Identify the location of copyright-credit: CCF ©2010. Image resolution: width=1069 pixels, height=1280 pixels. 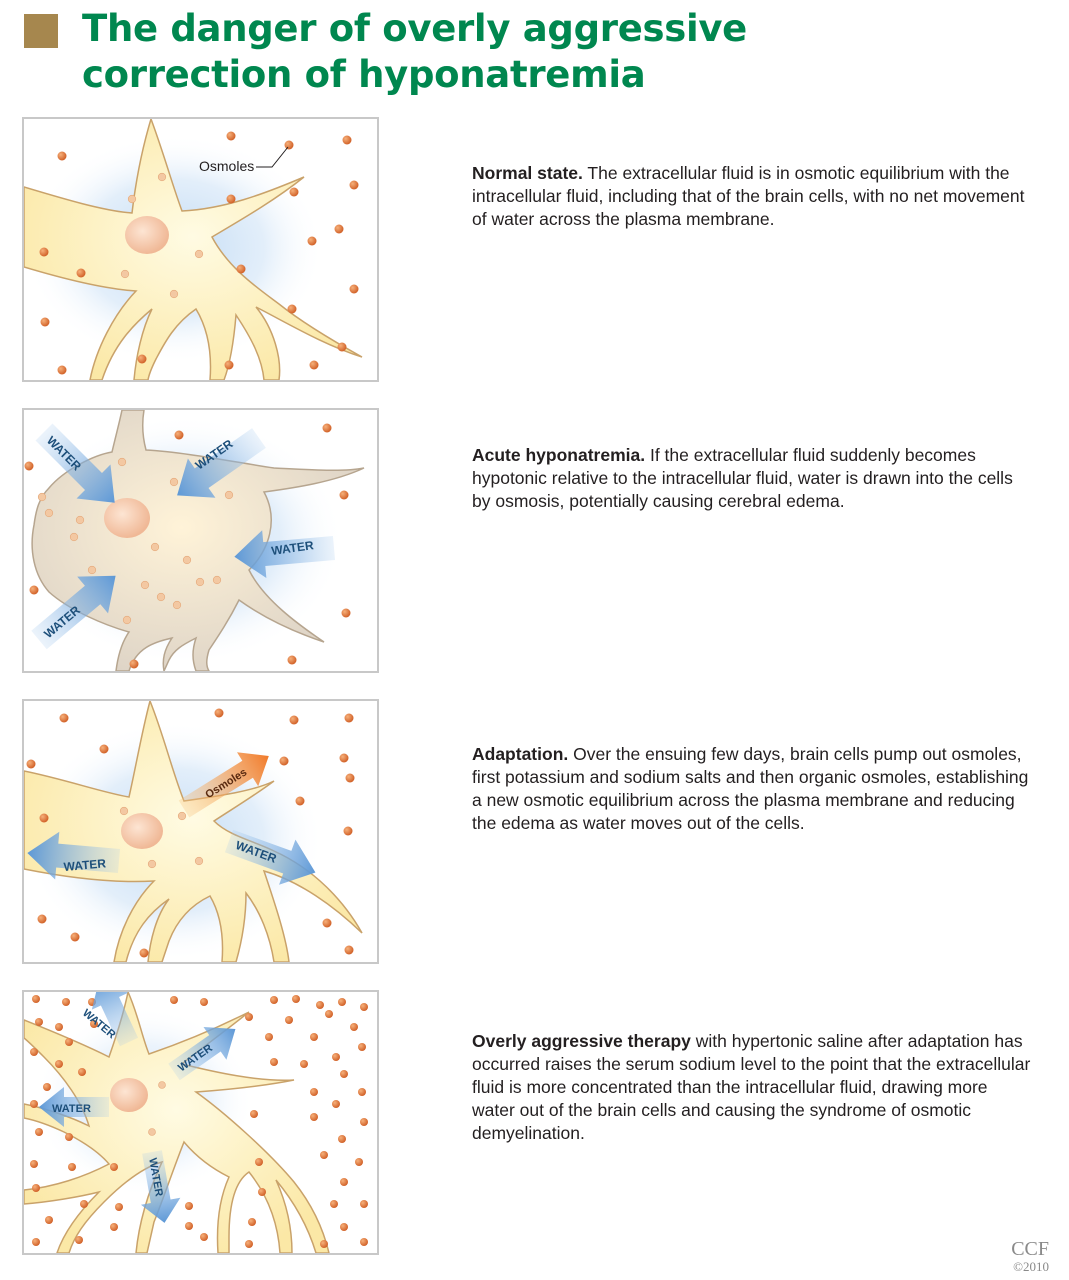
(1030, 1256).